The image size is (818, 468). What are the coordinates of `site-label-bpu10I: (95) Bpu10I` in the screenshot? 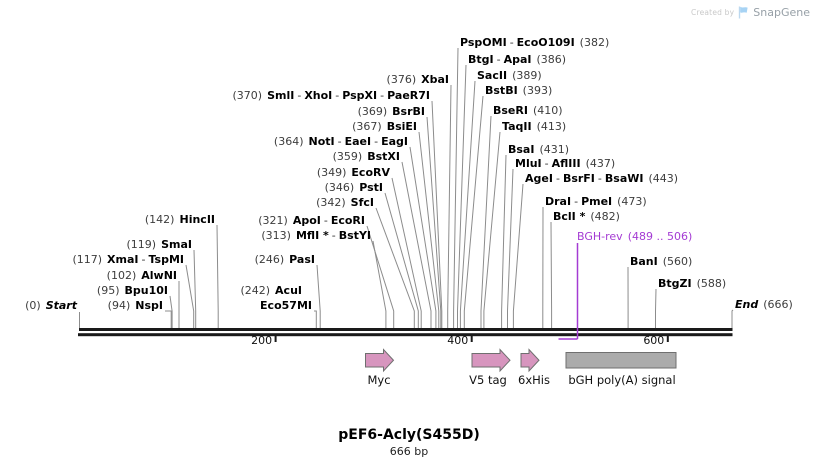 It's located at (132, 290).